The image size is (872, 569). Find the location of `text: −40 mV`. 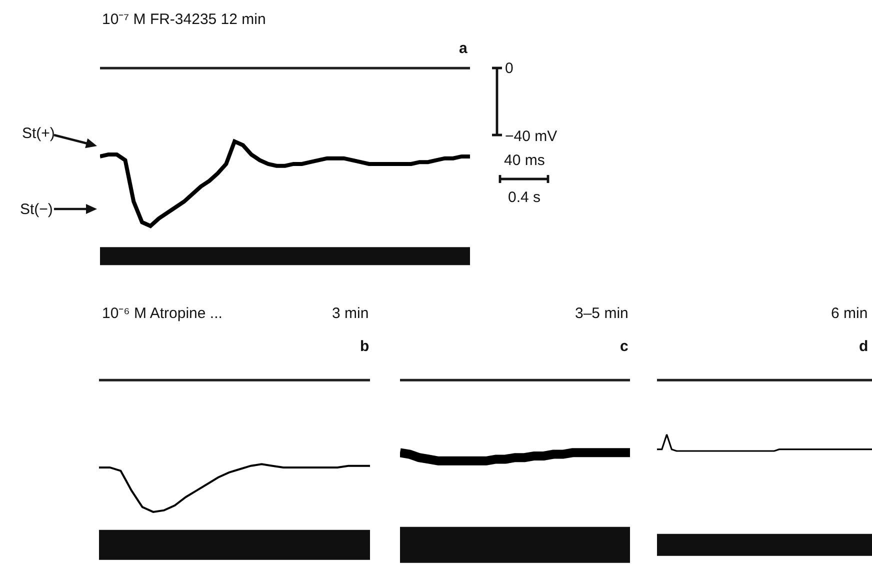

text: −40 mV is located at coordinates (531, 136).